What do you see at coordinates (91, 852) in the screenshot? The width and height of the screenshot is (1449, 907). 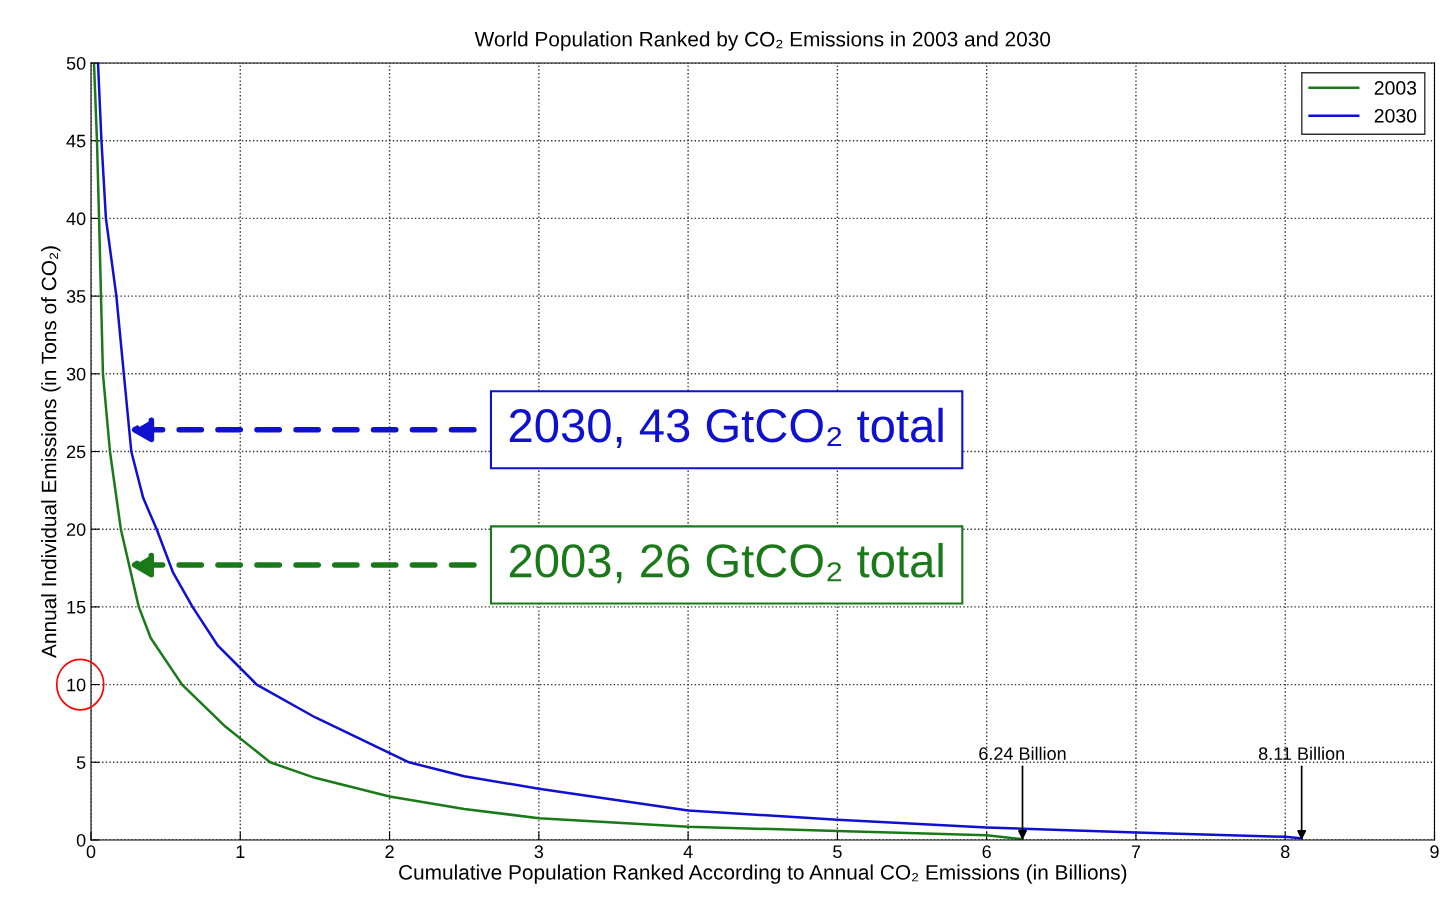 I see `x-tick-label: 0` at bounding box center [91, 852].